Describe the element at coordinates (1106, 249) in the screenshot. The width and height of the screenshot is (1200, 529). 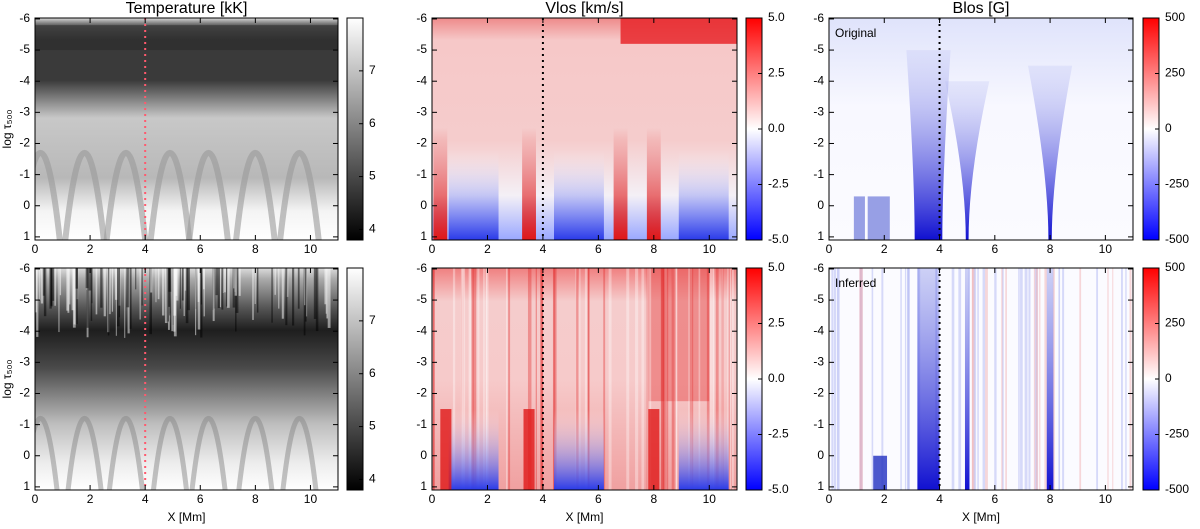
I see `x-tick-label: 10` at that location.